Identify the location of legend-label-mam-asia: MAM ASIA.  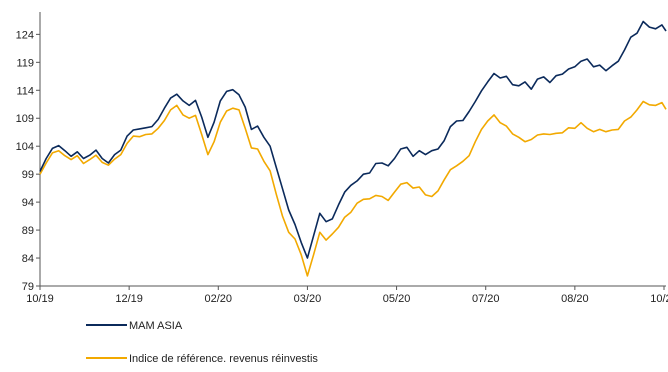
(156, 326).